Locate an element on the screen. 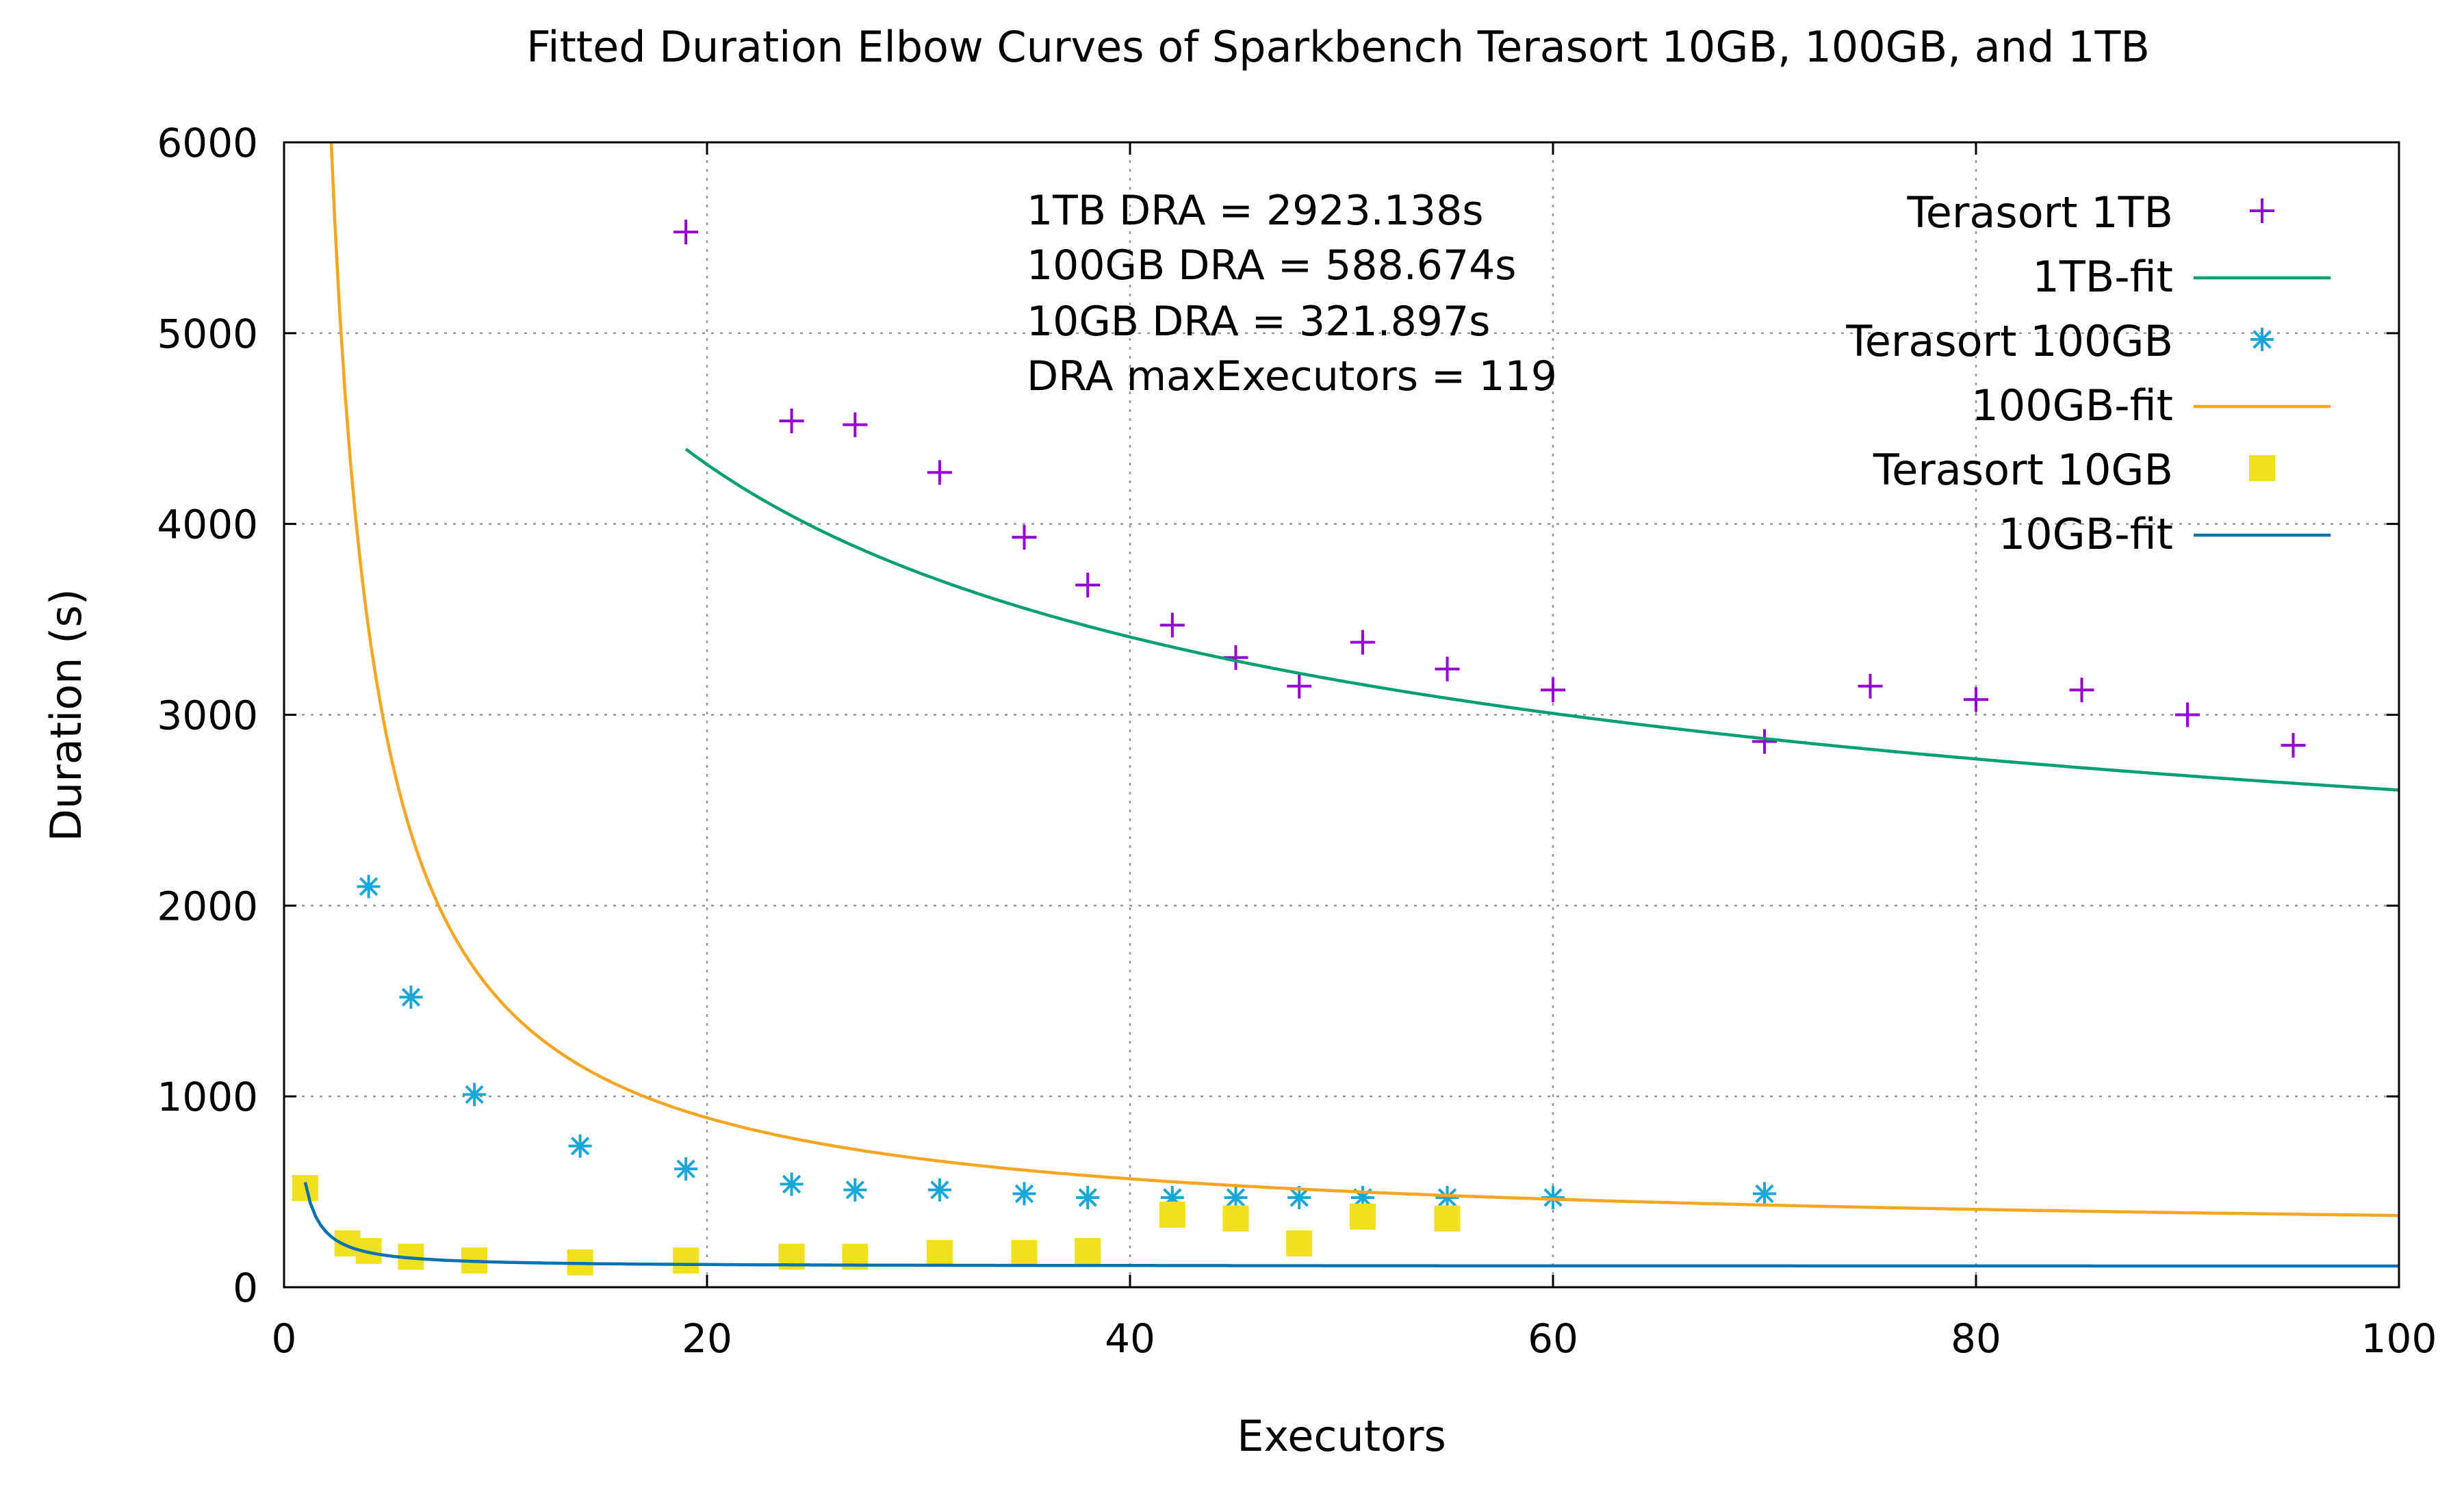 The height and width of the screenshot is (1485, 2464). x-tick-label: 80 is located at coordinates (1976, 1338).